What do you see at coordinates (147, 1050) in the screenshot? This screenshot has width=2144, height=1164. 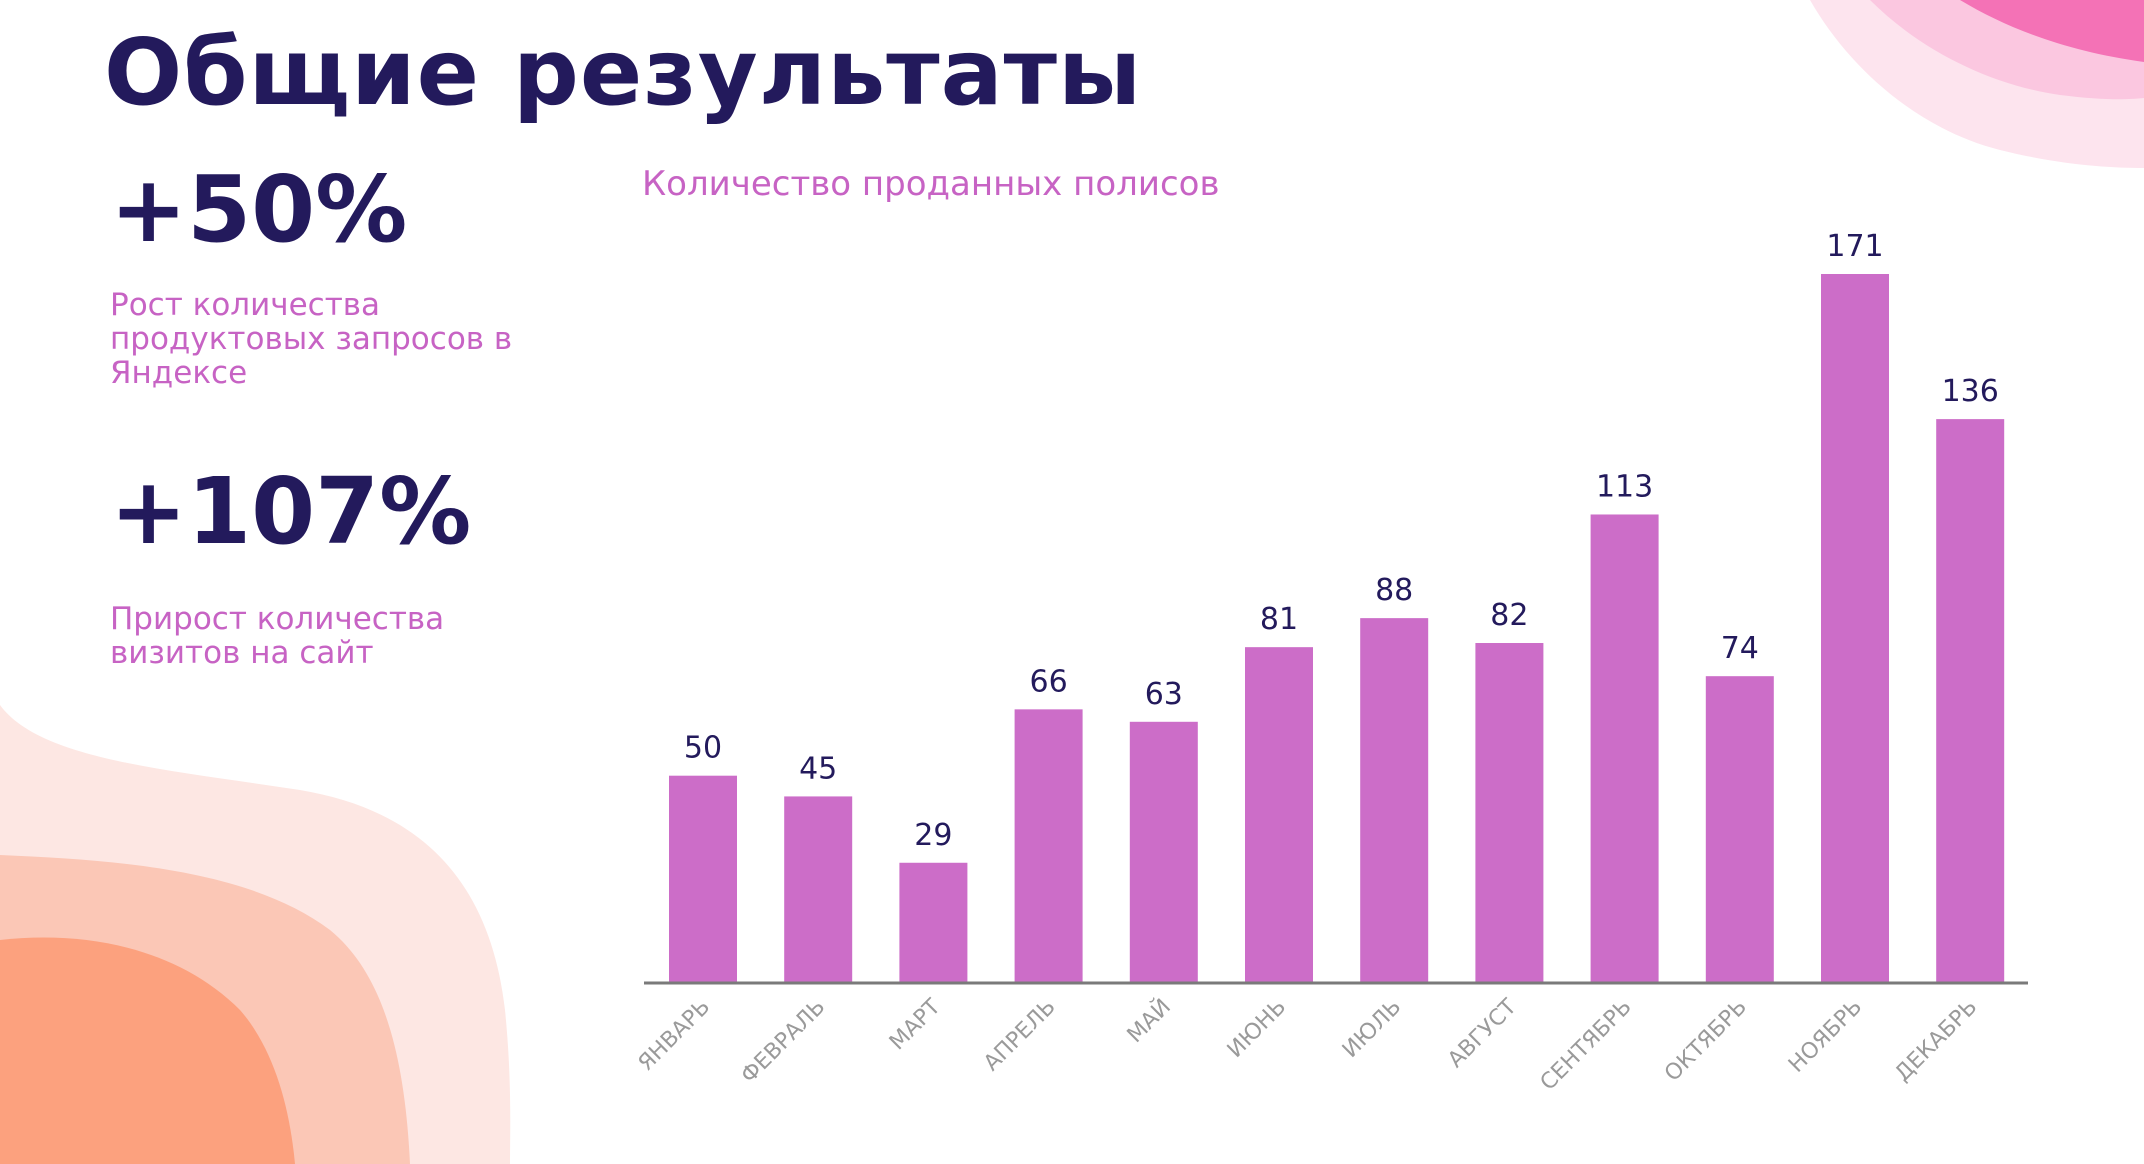 I see `bottom-left-blob-dark` at bounding box center [147, 1050].